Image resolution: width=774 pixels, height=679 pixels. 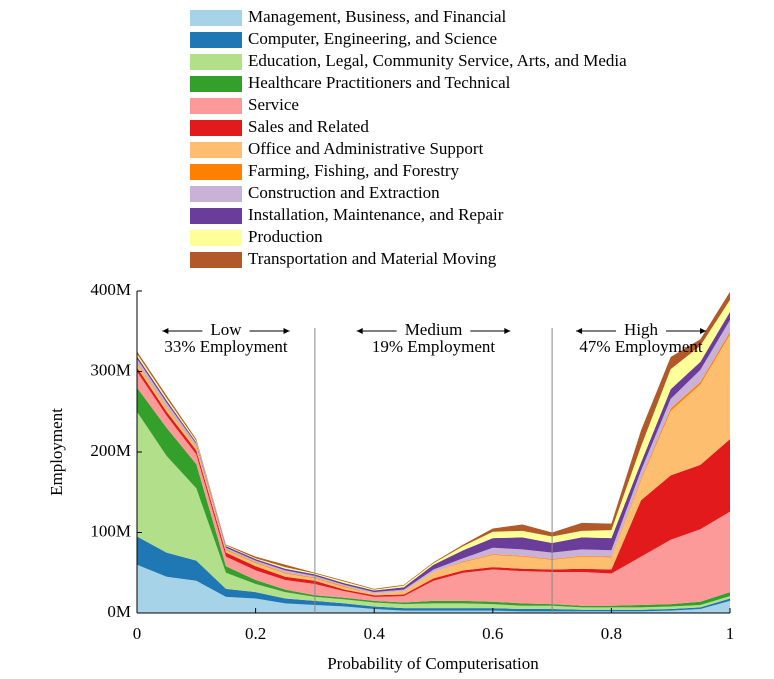 What do you see at coordinates (354, 170) in the screenshot?
I see `legend-label: Farming, Fishing, and Forestry` at bounding box center [354, 170].